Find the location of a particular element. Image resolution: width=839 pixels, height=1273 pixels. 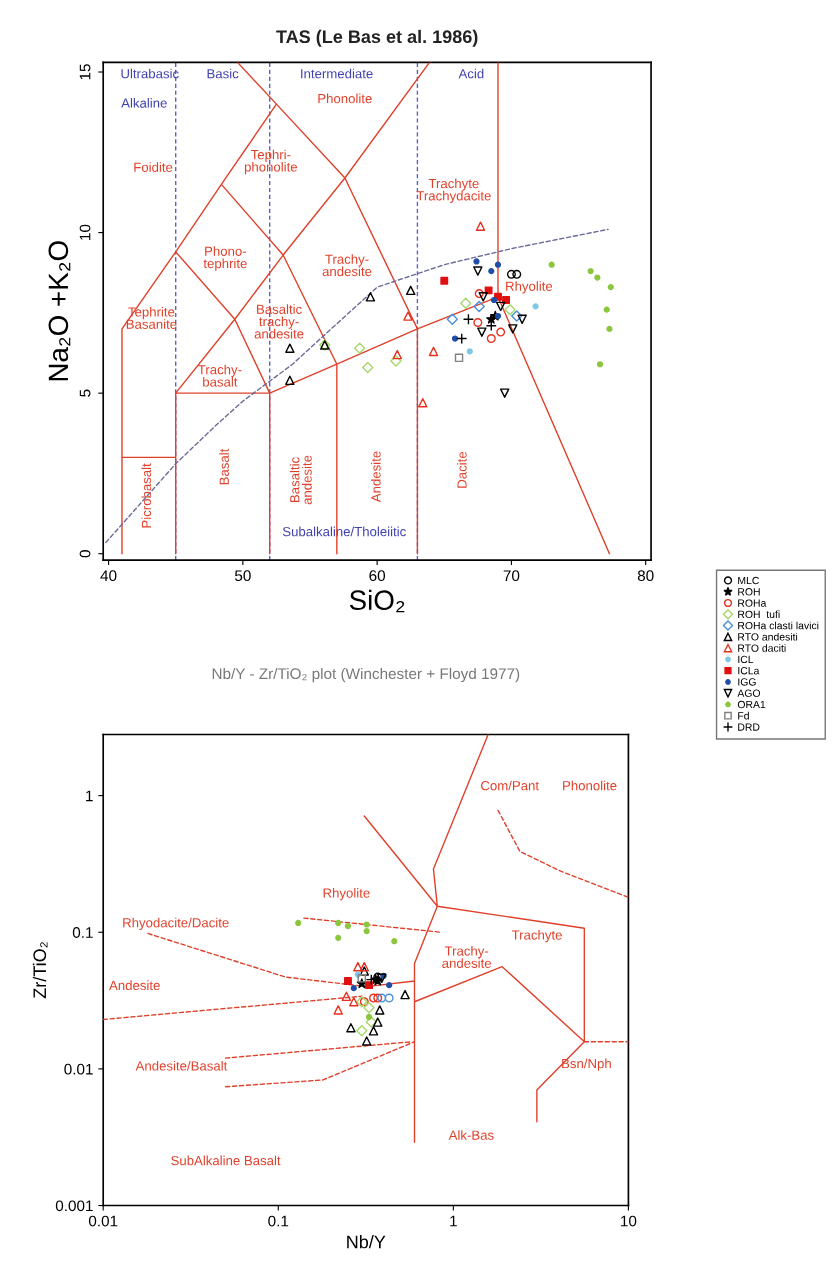

y-tick-label: 0.1 is located at coordinates (82, 932).